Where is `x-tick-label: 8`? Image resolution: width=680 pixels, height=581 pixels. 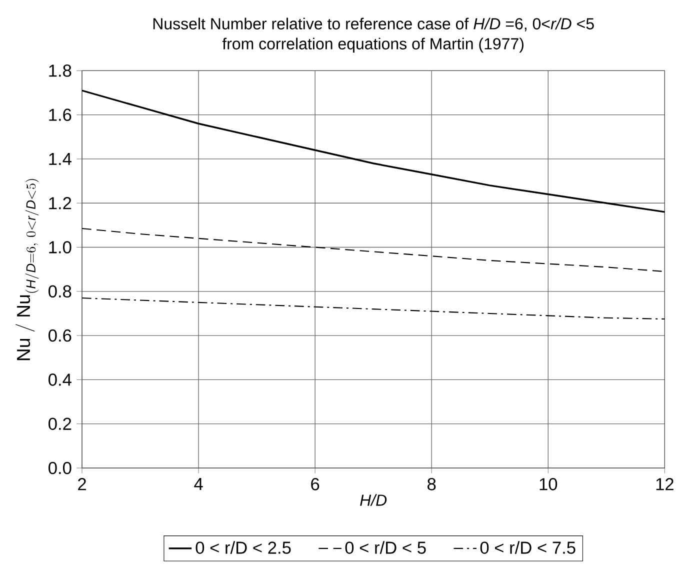 x-tick-label: 8 is located at coordinates (432, 484).